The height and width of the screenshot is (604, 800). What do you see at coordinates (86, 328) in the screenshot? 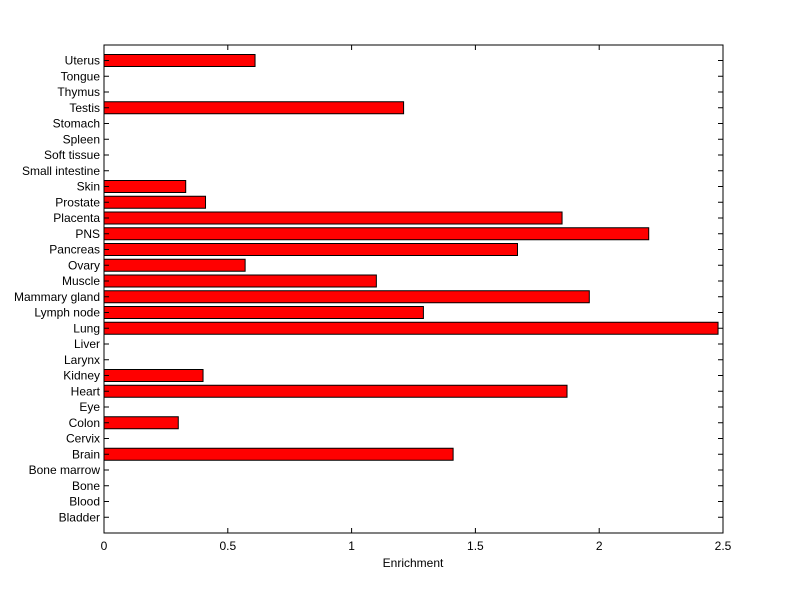
I see `y-tick-label: Lung` at bounding box center [86, 328].